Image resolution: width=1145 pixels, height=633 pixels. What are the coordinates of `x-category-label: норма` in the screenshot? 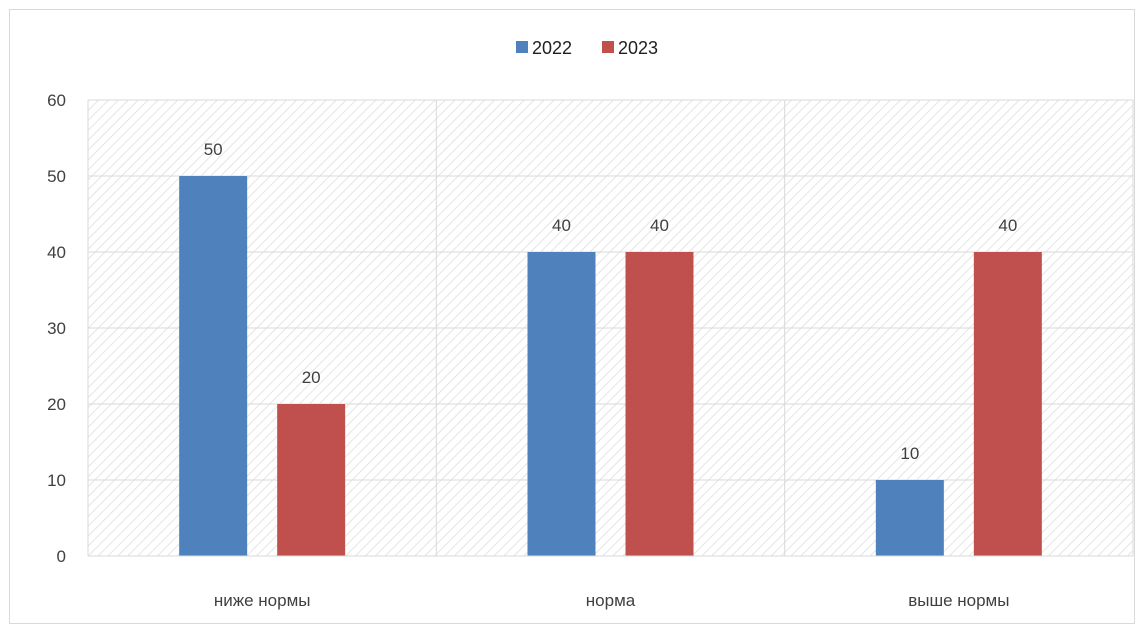 It's located at (611, 600).